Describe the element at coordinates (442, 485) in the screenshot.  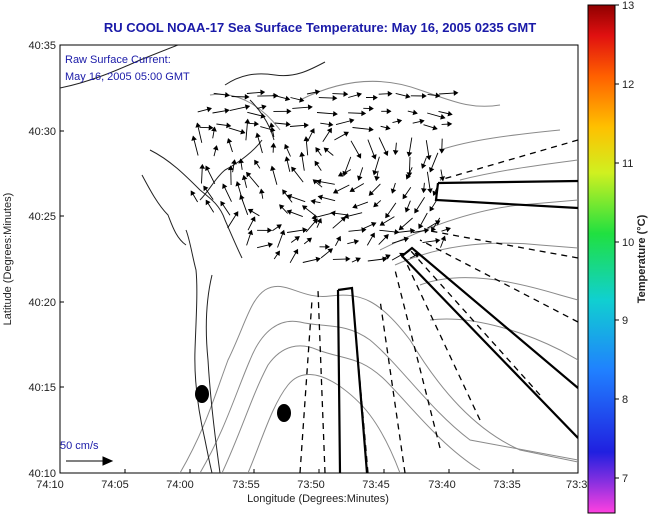
I see `x-tick-label: 73:40` at that location.